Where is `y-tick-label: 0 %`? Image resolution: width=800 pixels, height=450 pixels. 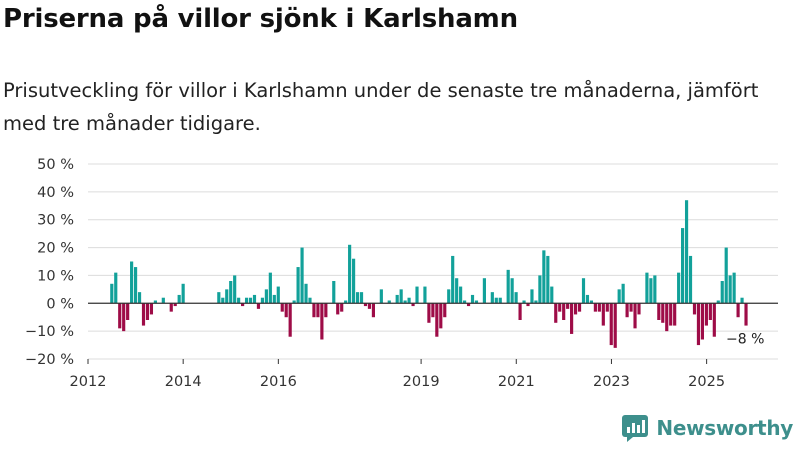
y-tick-label: 0 % is located at coordinates (60, 304).